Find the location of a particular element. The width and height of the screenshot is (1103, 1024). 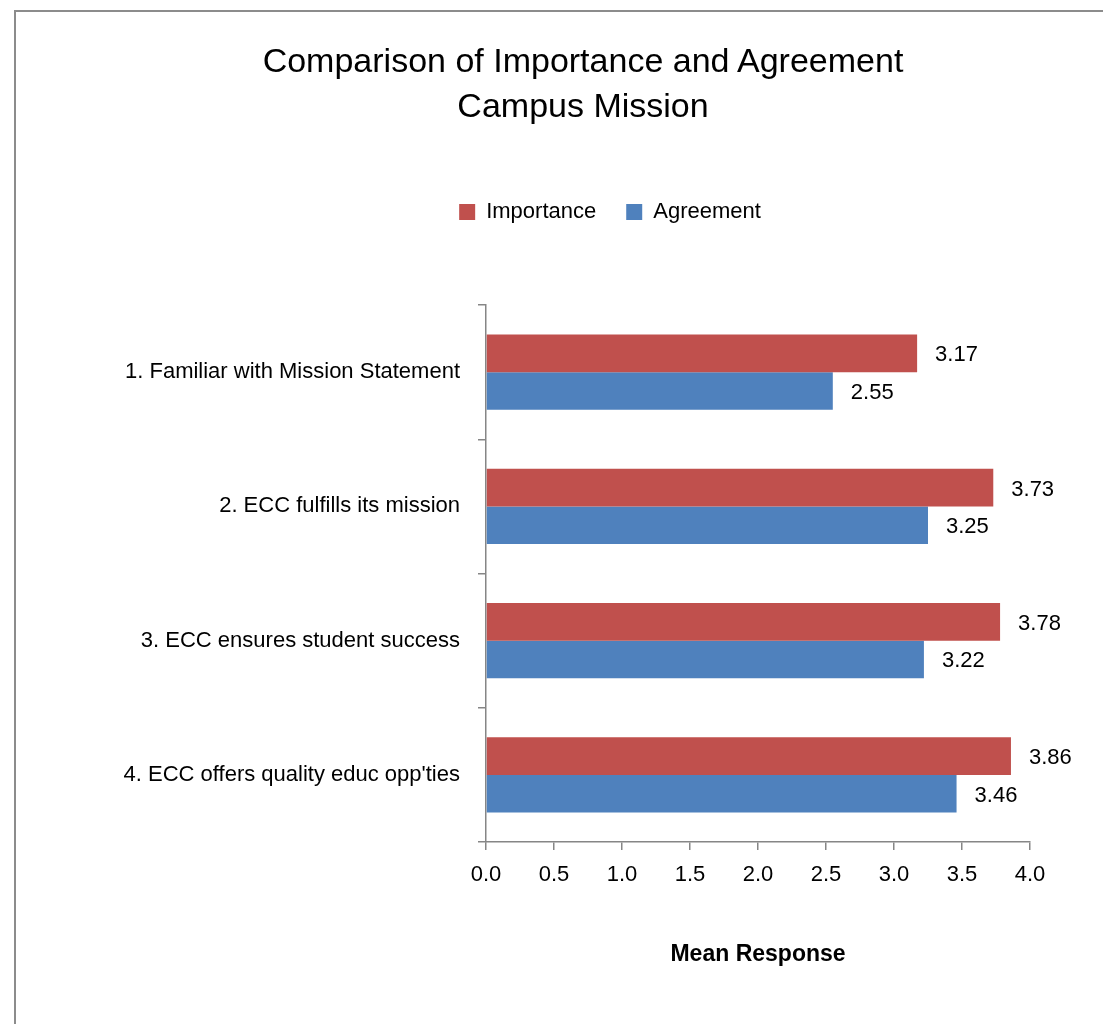

x-tick-label: 1.0 is located at coordinates (622, 874).